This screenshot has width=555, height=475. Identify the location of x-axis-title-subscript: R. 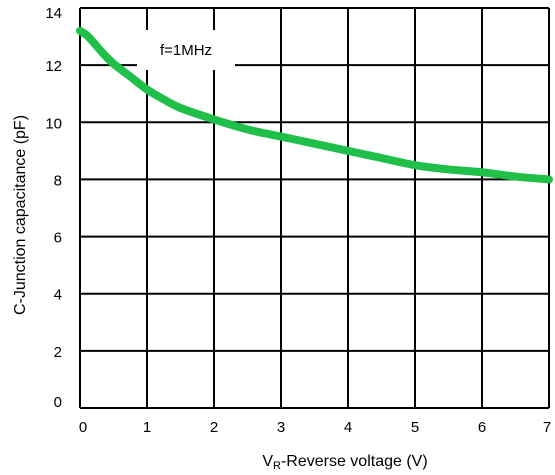
(277, 466).